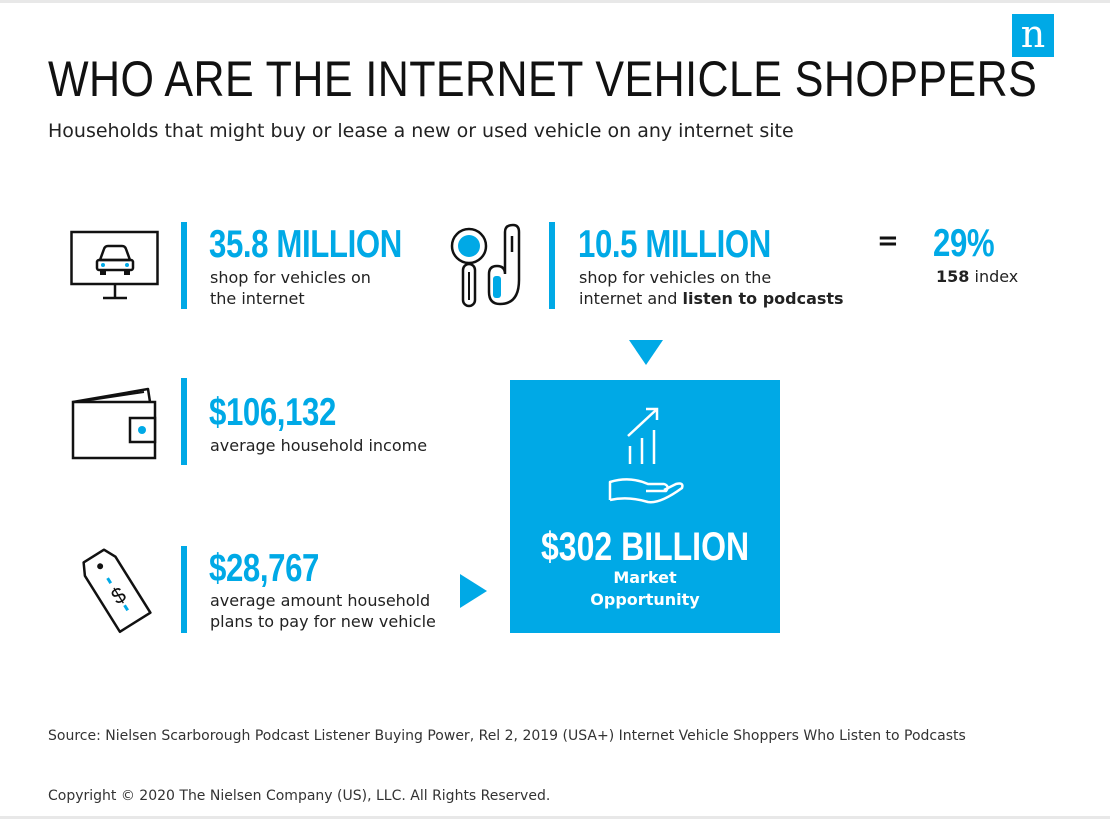 The width and height of the screenshot is (1110, 819). Describe the element at coordinates (114, 423) in the screenshot. I see `wallet-icon` at that location.